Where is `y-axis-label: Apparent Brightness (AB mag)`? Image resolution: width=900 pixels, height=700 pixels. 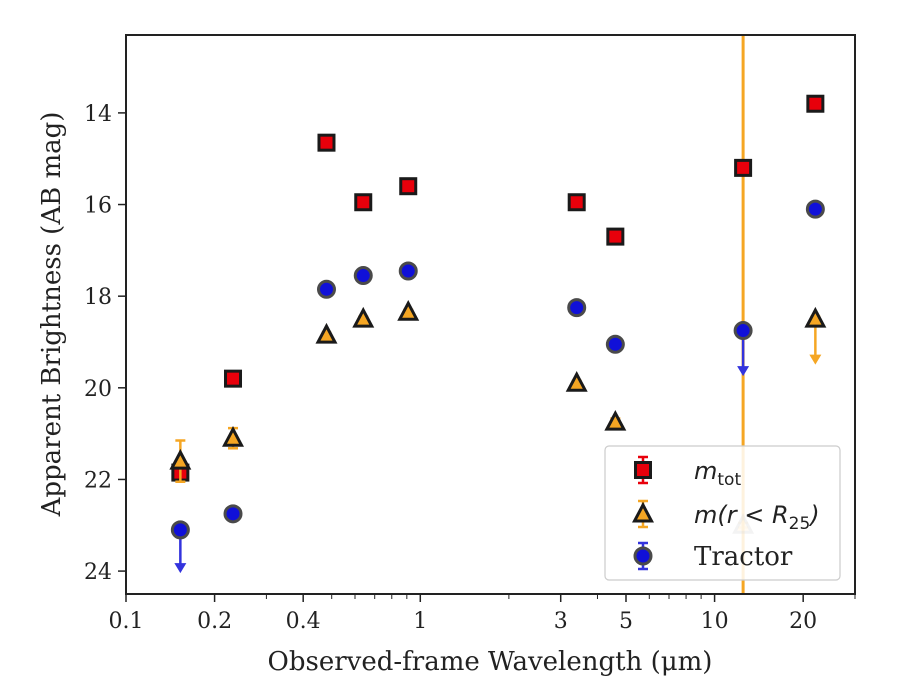
y-axis-label: Apparent Brightness (AB mag) is located at coordinates (52, 315).